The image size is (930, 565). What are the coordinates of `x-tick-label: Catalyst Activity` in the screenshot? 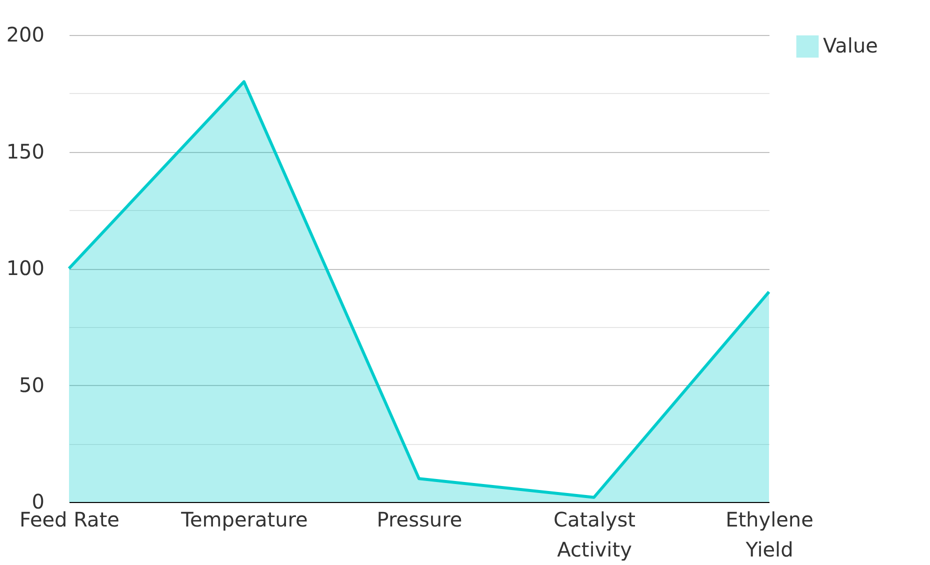 It's located at (595, 535).